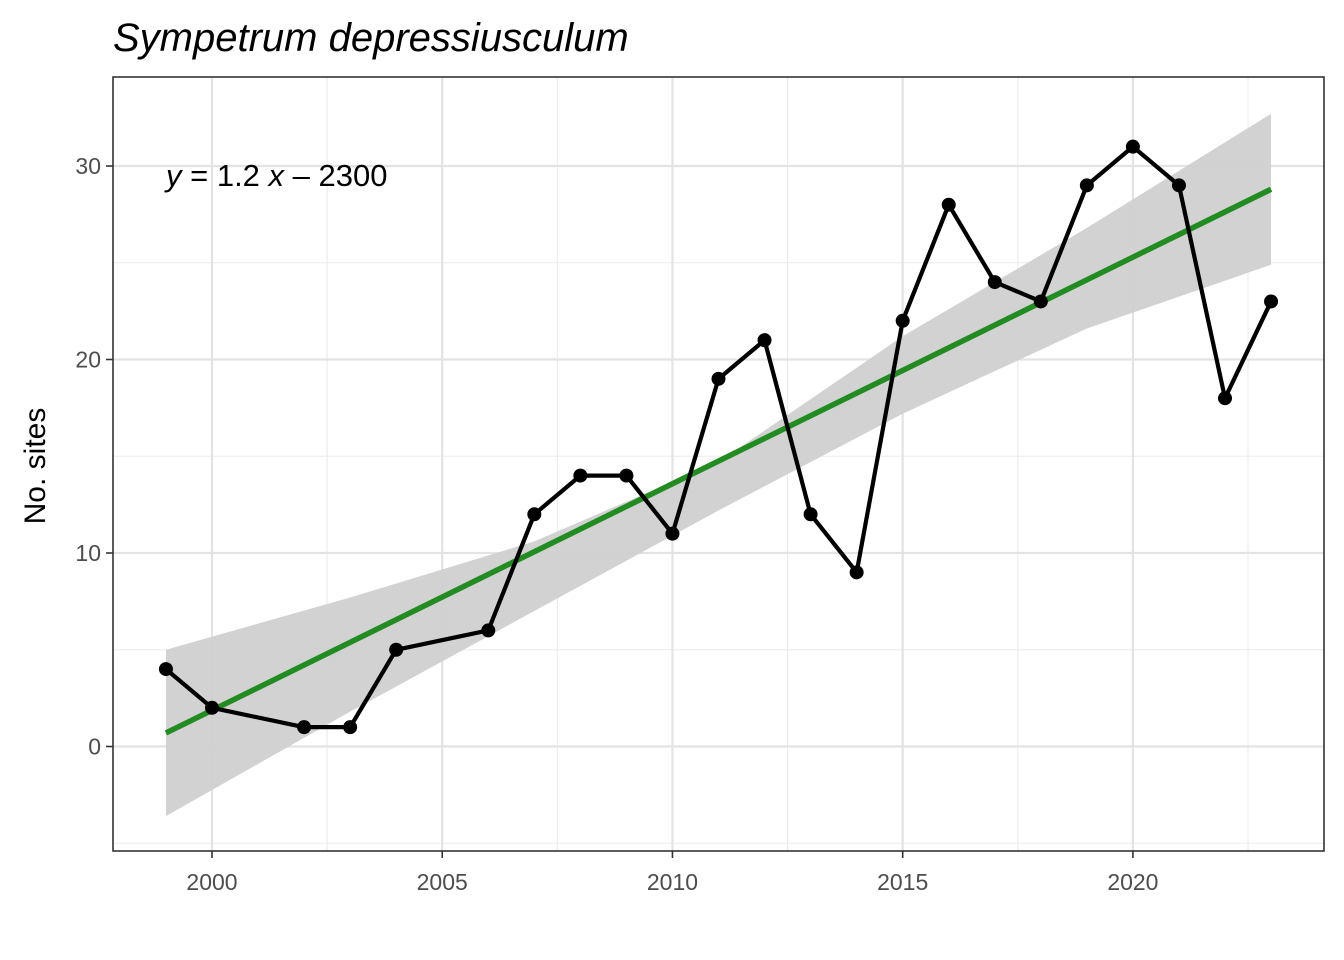 The height and width of the screenshot is (960, 1344). Describe the element at coordinates (442, 882) in the screenshot. I see `x-tick-label: 2005` at that location.